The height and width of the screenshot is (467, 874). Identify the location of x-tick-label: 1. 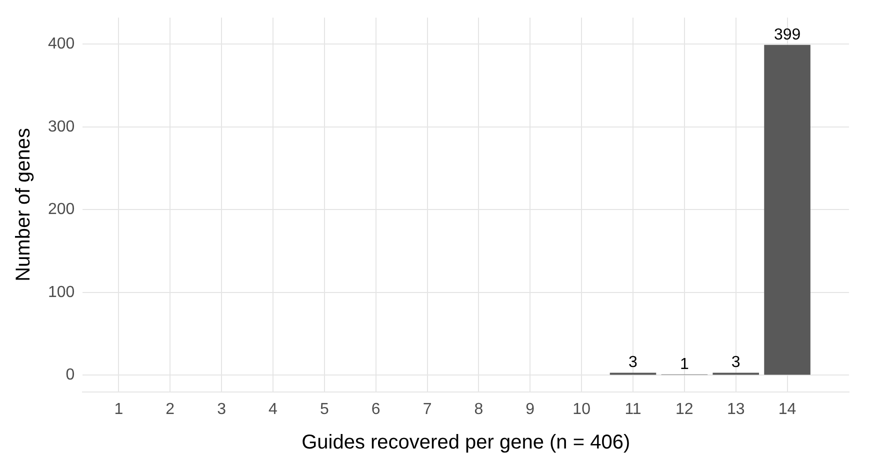
(119, 409).